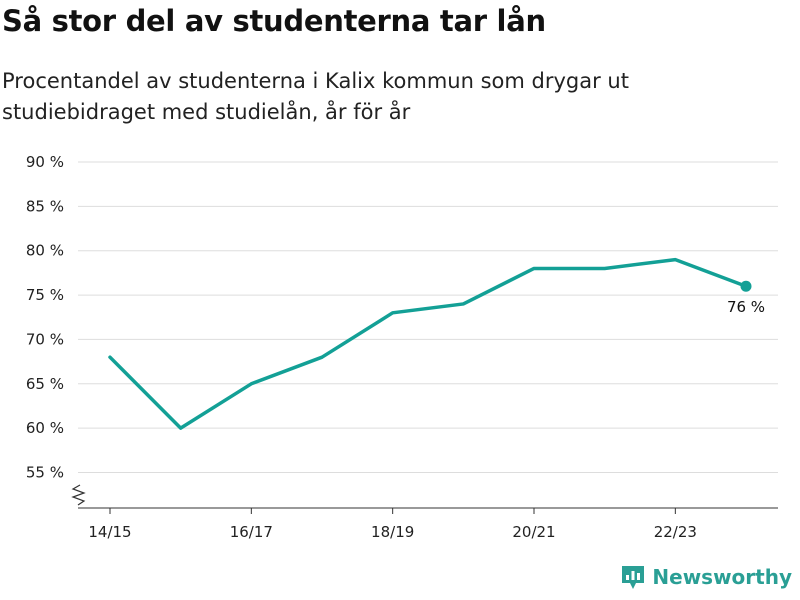  Describe the element at coordinates (78, 495) in the screenshot. I see `axis-break-marker` at that location.